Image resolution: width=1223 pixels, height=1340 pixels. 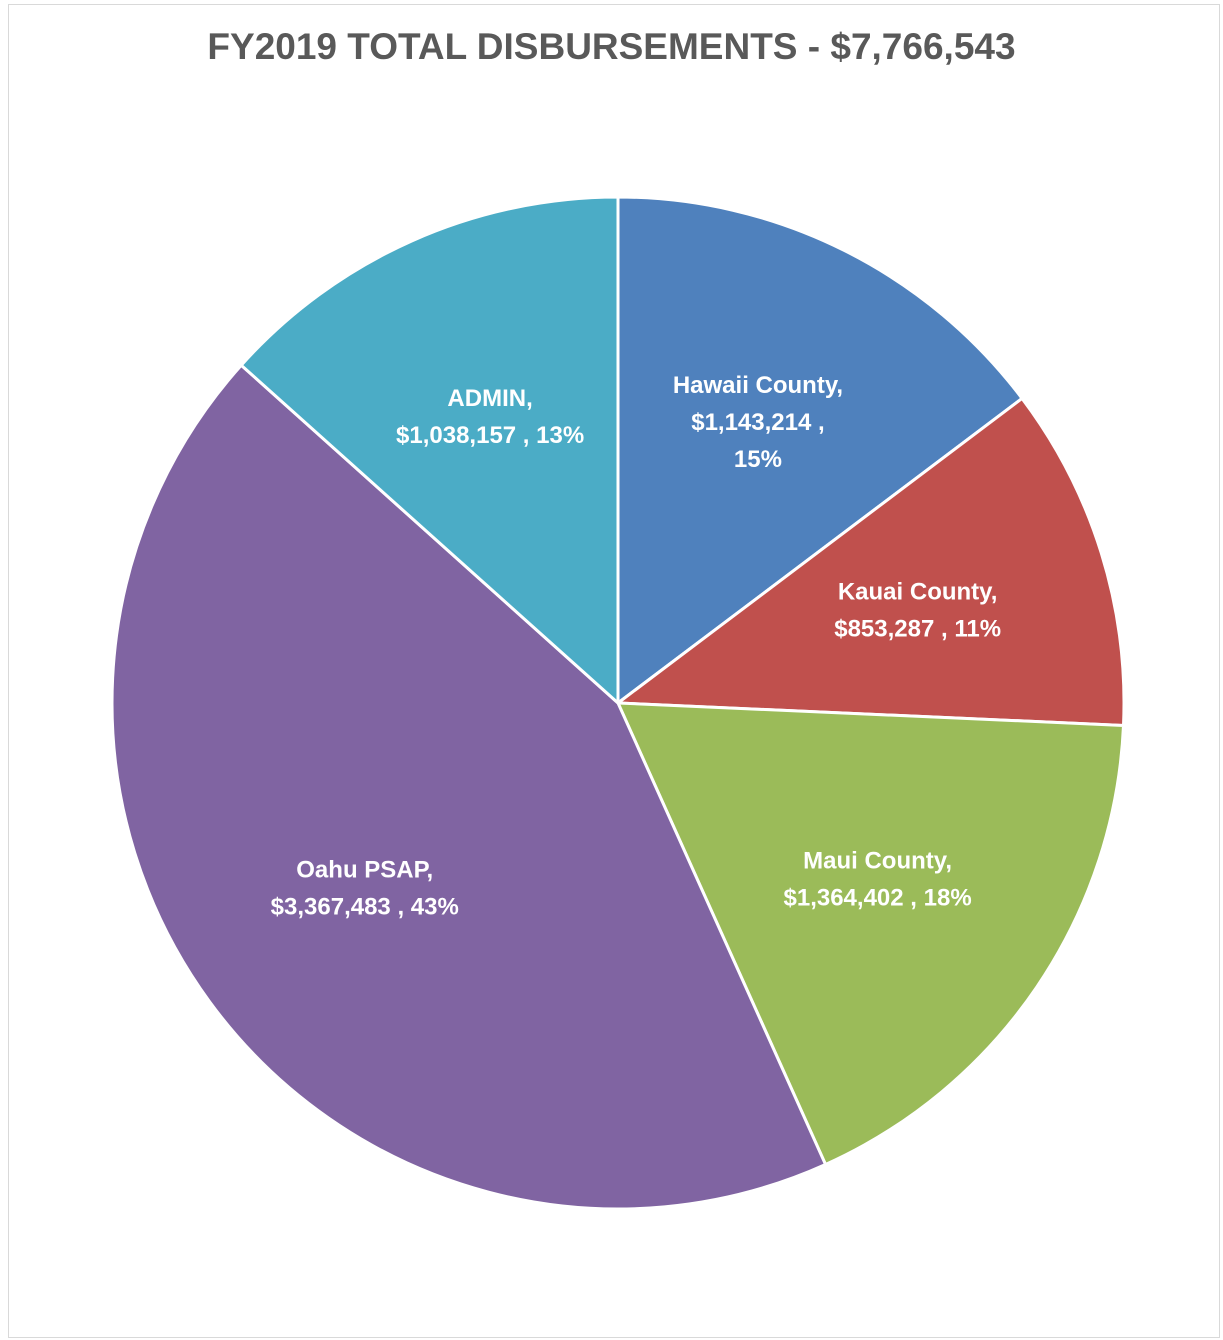 I want to click on pie-slice-kauai-county, so click(x=871, y=561).